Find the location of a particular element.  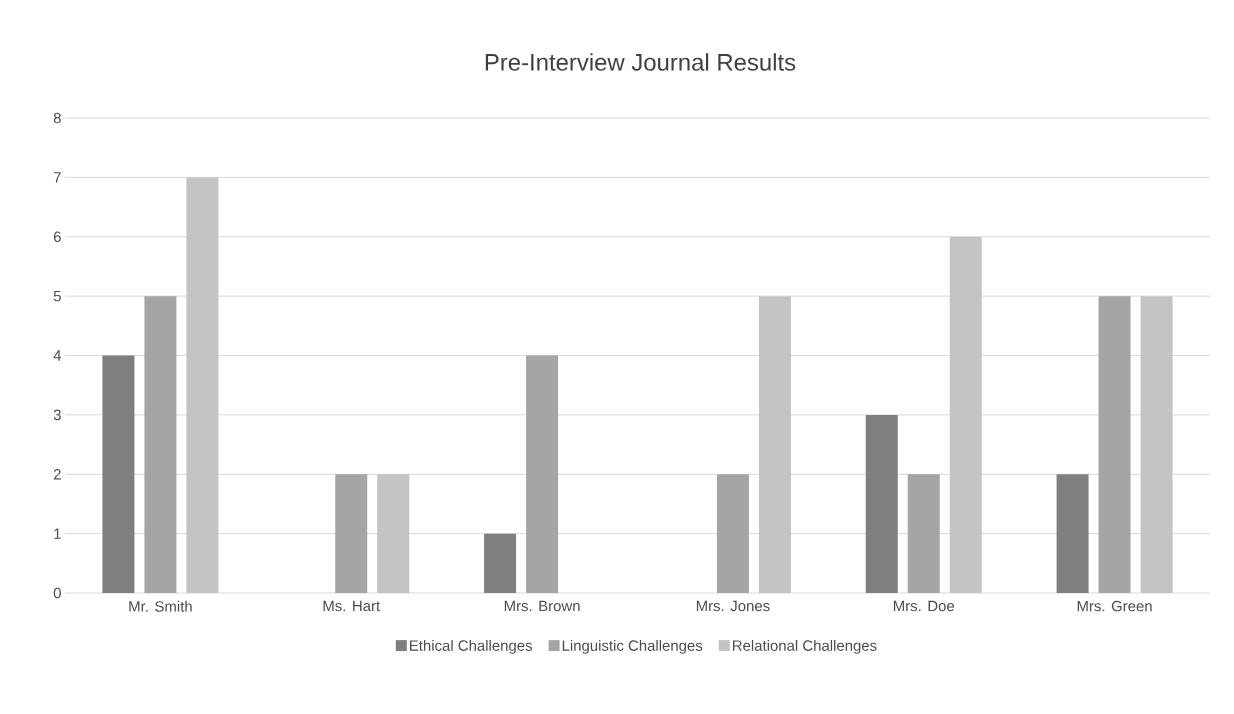

legend-label: Relational Challenges is located at coordinates (805, 646).